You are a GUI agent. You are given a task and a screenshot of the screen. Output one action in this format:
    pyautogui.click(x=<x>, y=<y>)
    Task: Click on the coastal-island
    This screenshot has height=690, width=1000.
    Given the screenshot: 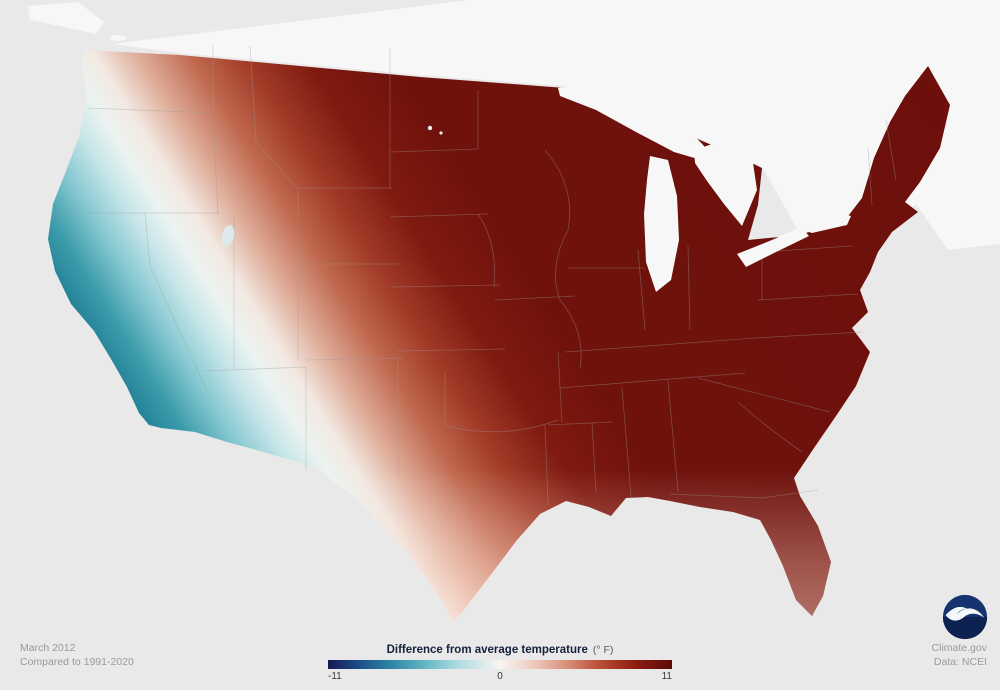 What is the action you would take?
    pyautogui.click(x=118, y=38)
    